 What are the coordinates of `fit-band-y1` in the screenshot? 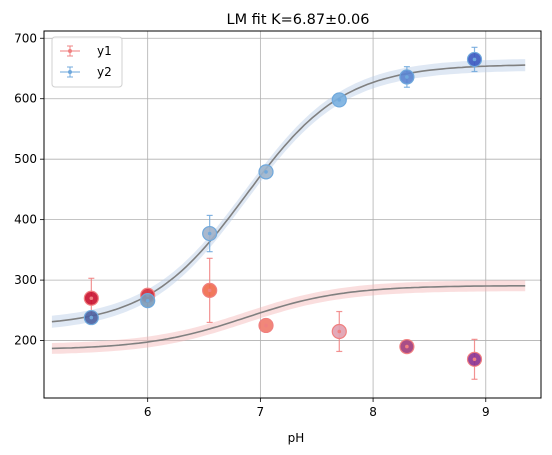 It's located at (288, 317).